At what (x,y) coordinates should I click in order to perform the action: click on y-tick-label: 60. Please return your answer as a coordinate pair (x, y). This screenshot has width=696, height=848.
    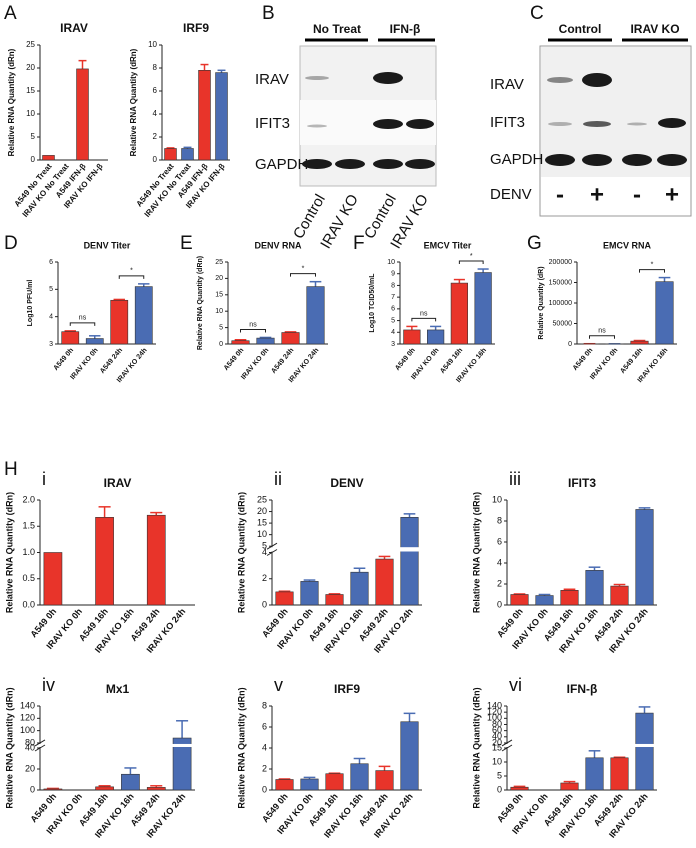
    Looking at the image, I should click on (497, 730).